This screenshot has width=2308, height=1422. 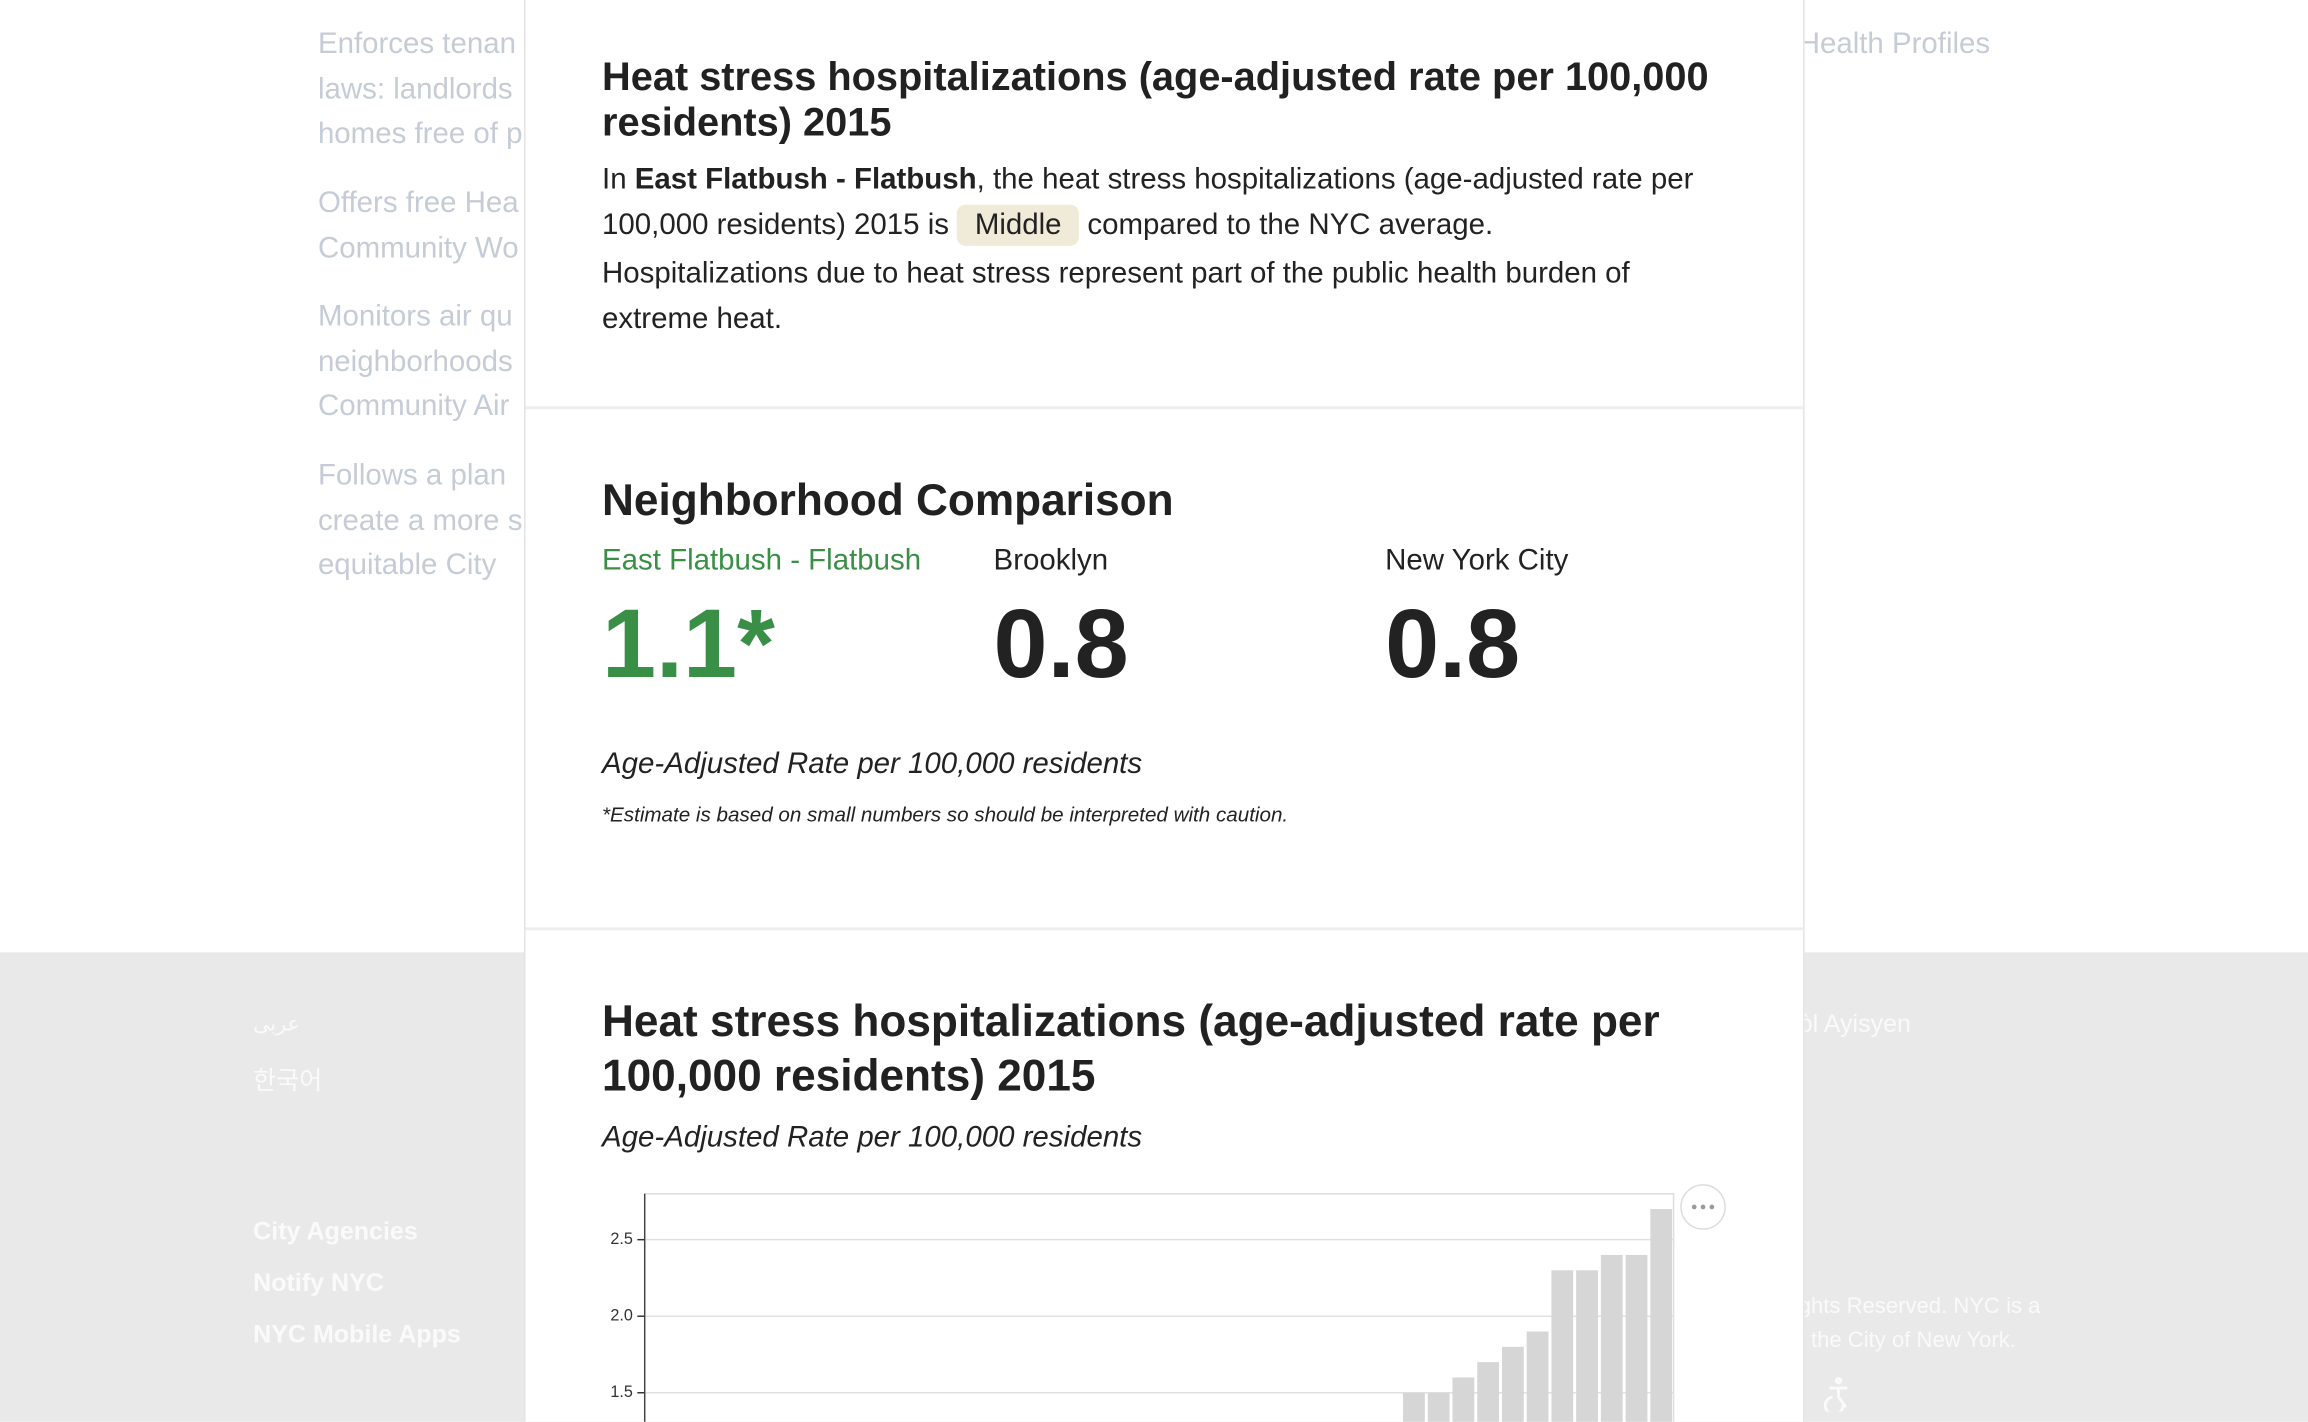 What do you see at coordinates (621, 1315) in the screenshot?
I see `y-tick-label: 2.0` at bounding box center [621, 1315].